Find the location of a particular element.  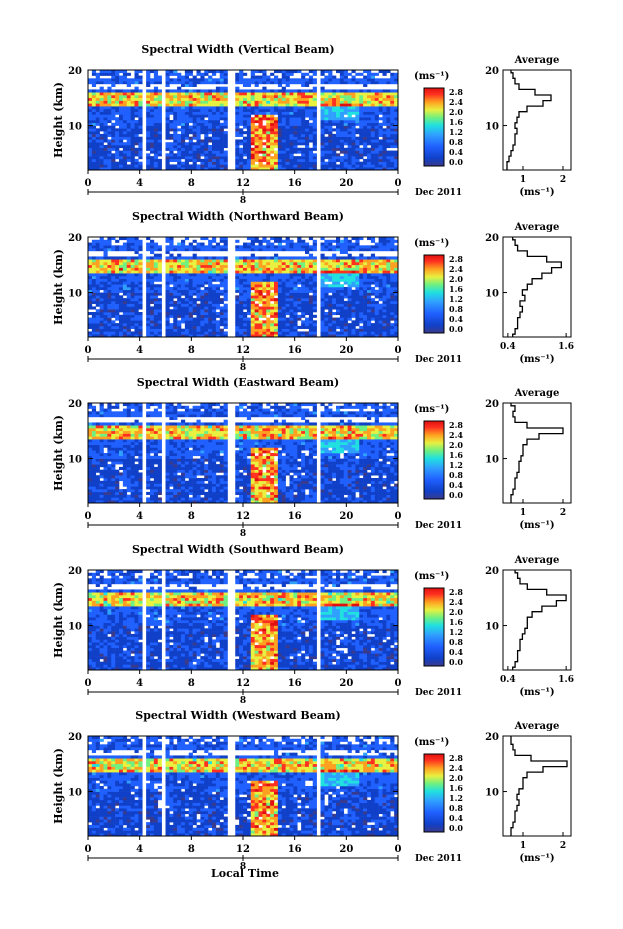

y-tick-label: 10 is located at coordinates (75, 294).